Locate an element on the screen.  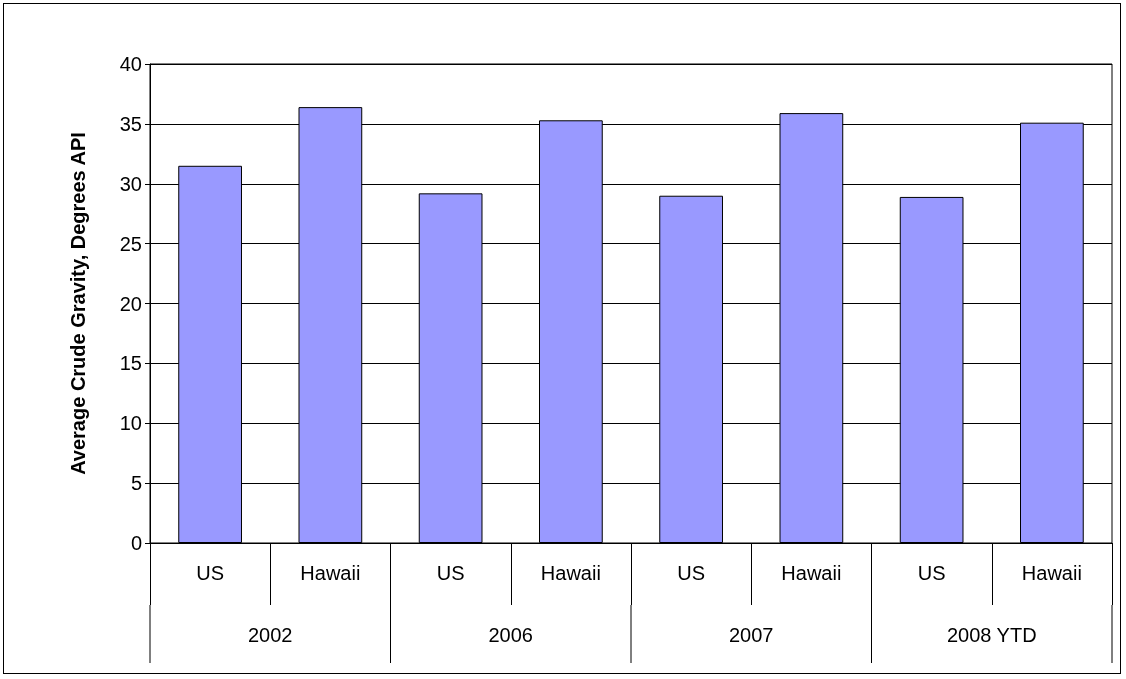
text: 2008 YTD is located at coordinates (991, 635).